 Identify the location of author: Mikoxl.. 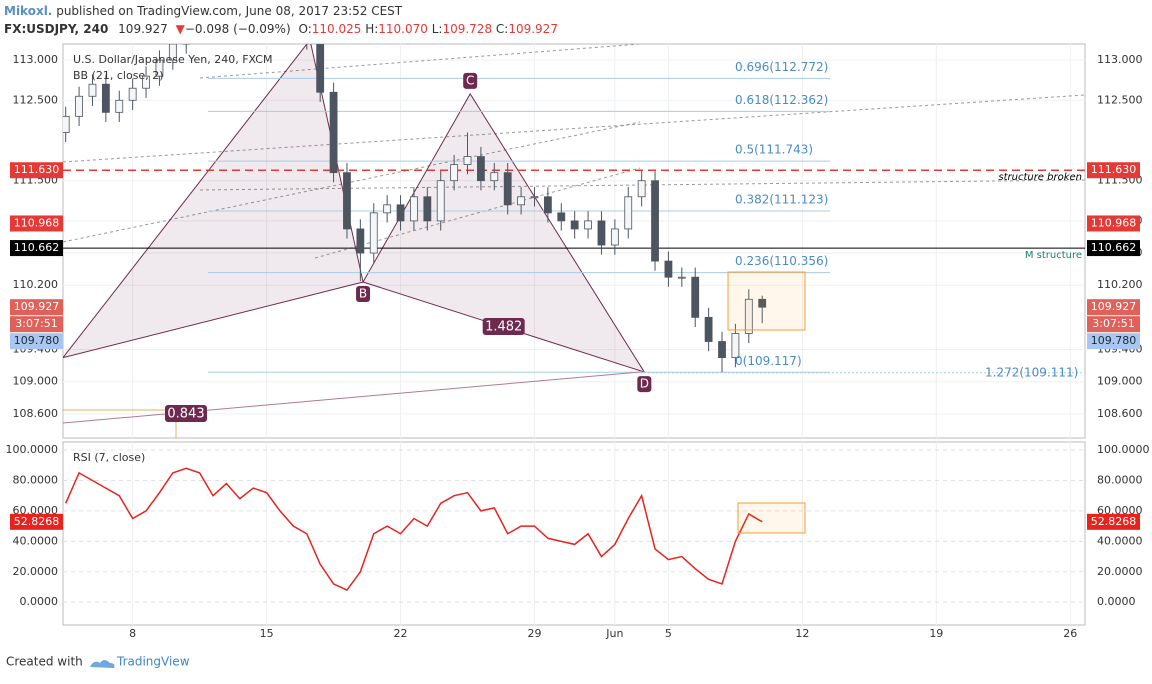
(28, 11).